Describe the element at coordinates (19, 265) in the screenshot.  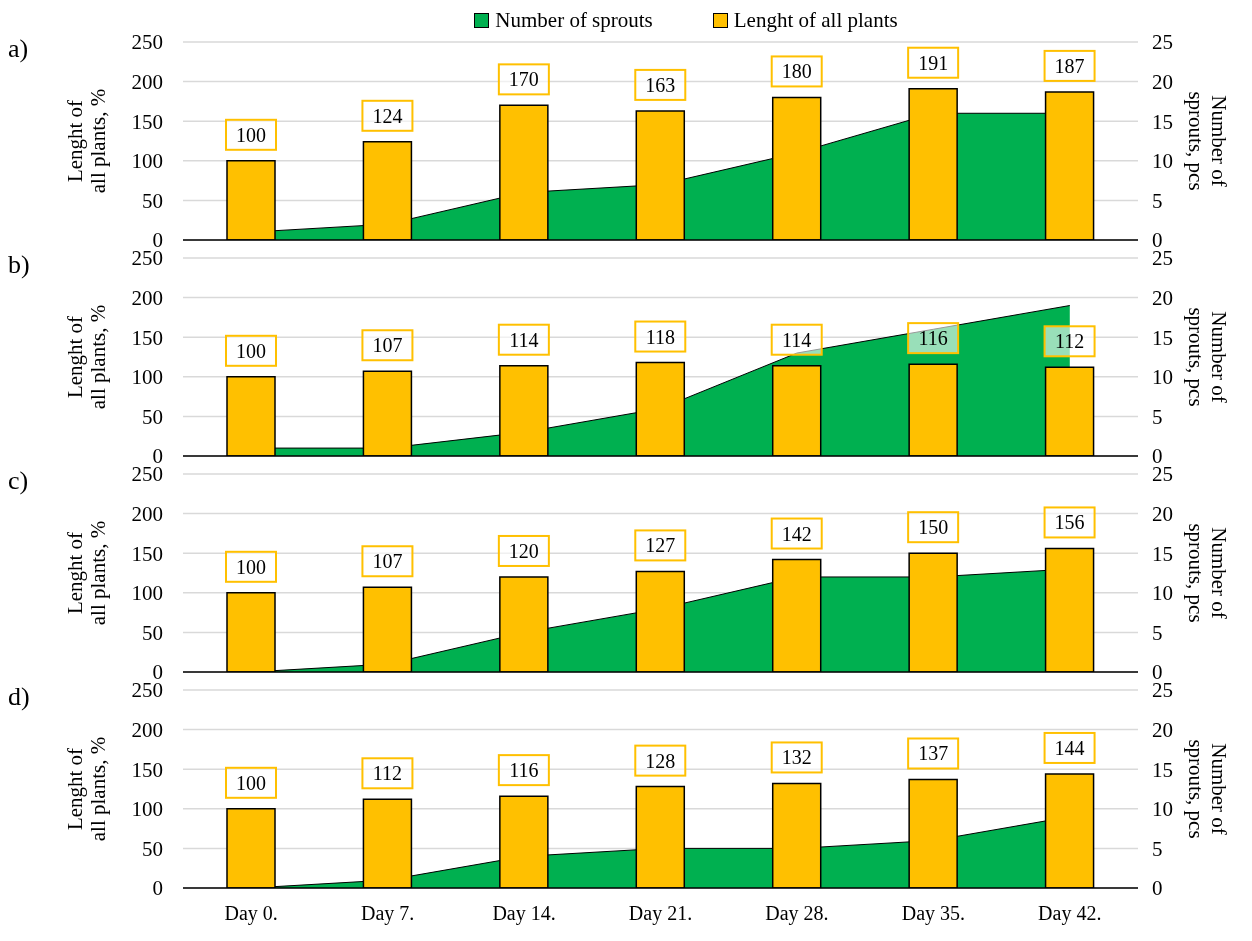
I see `chart-title: b)` at that location.